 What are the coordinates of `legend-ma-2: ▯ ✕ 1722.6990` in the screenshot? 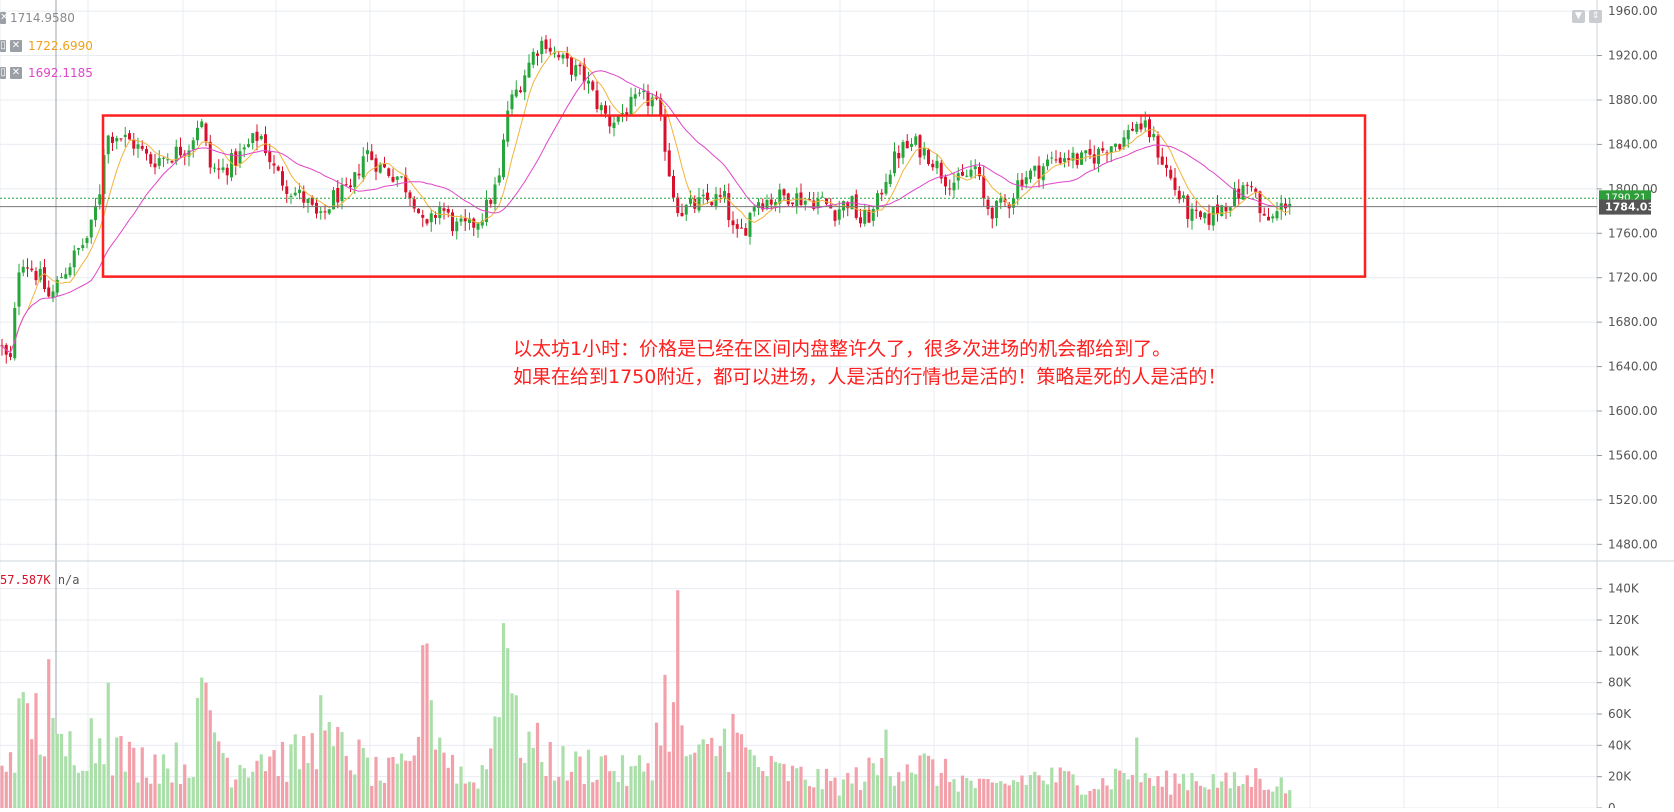 It's located at (46, 46).